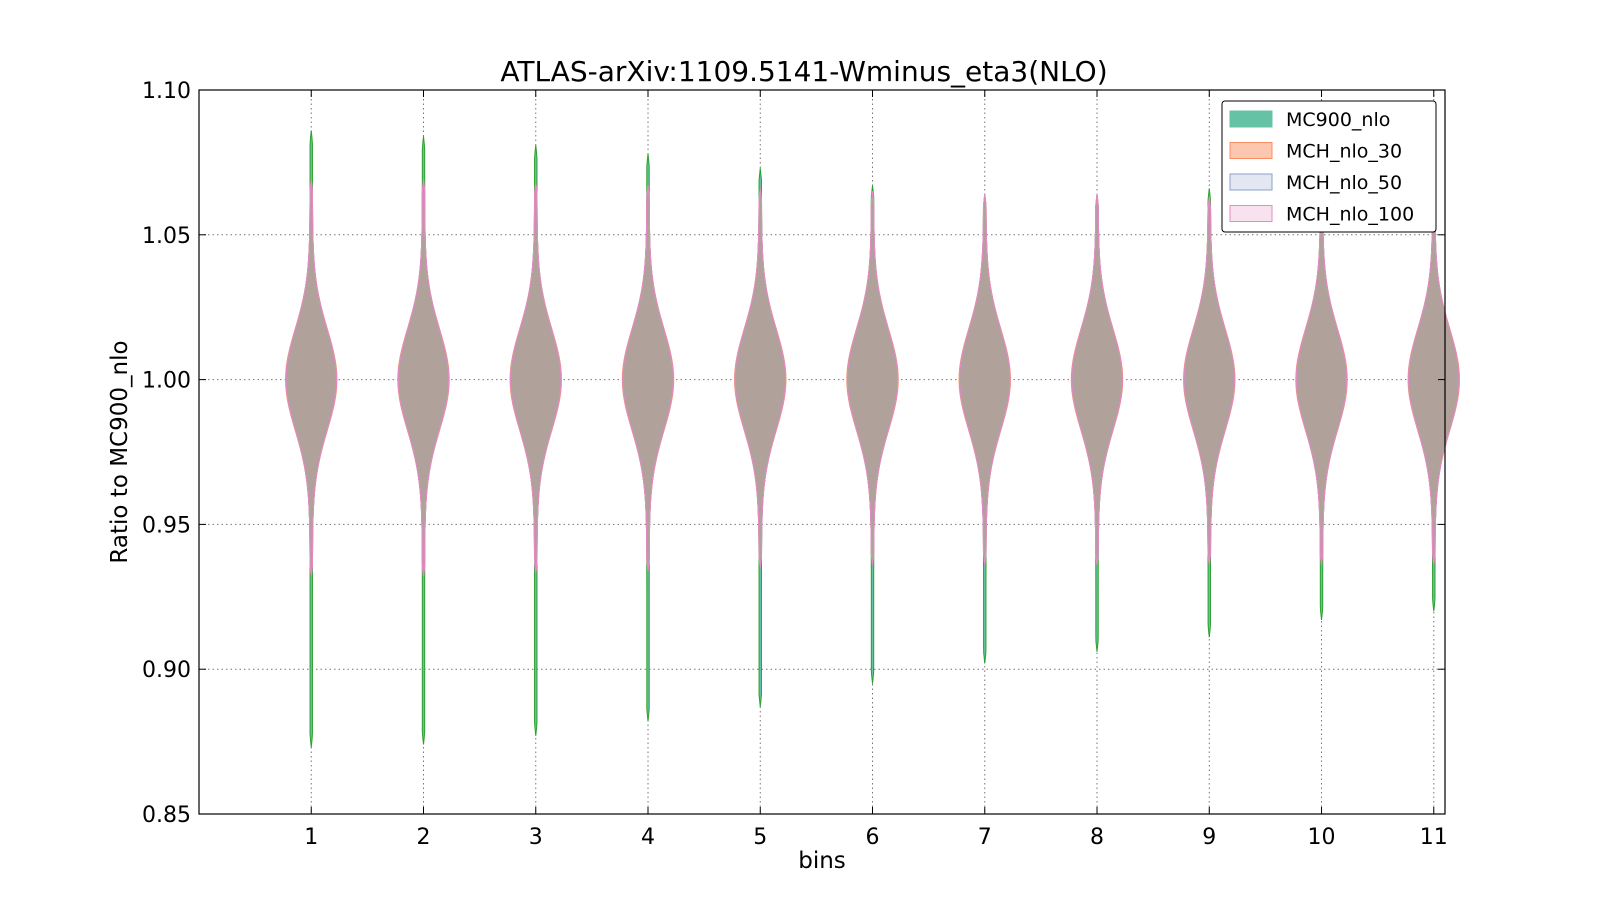 The image size is (1600, 900). Describe the element at coordinates (1097, 837) in the screenshot. I see `x-tick-label: 8` at that location.